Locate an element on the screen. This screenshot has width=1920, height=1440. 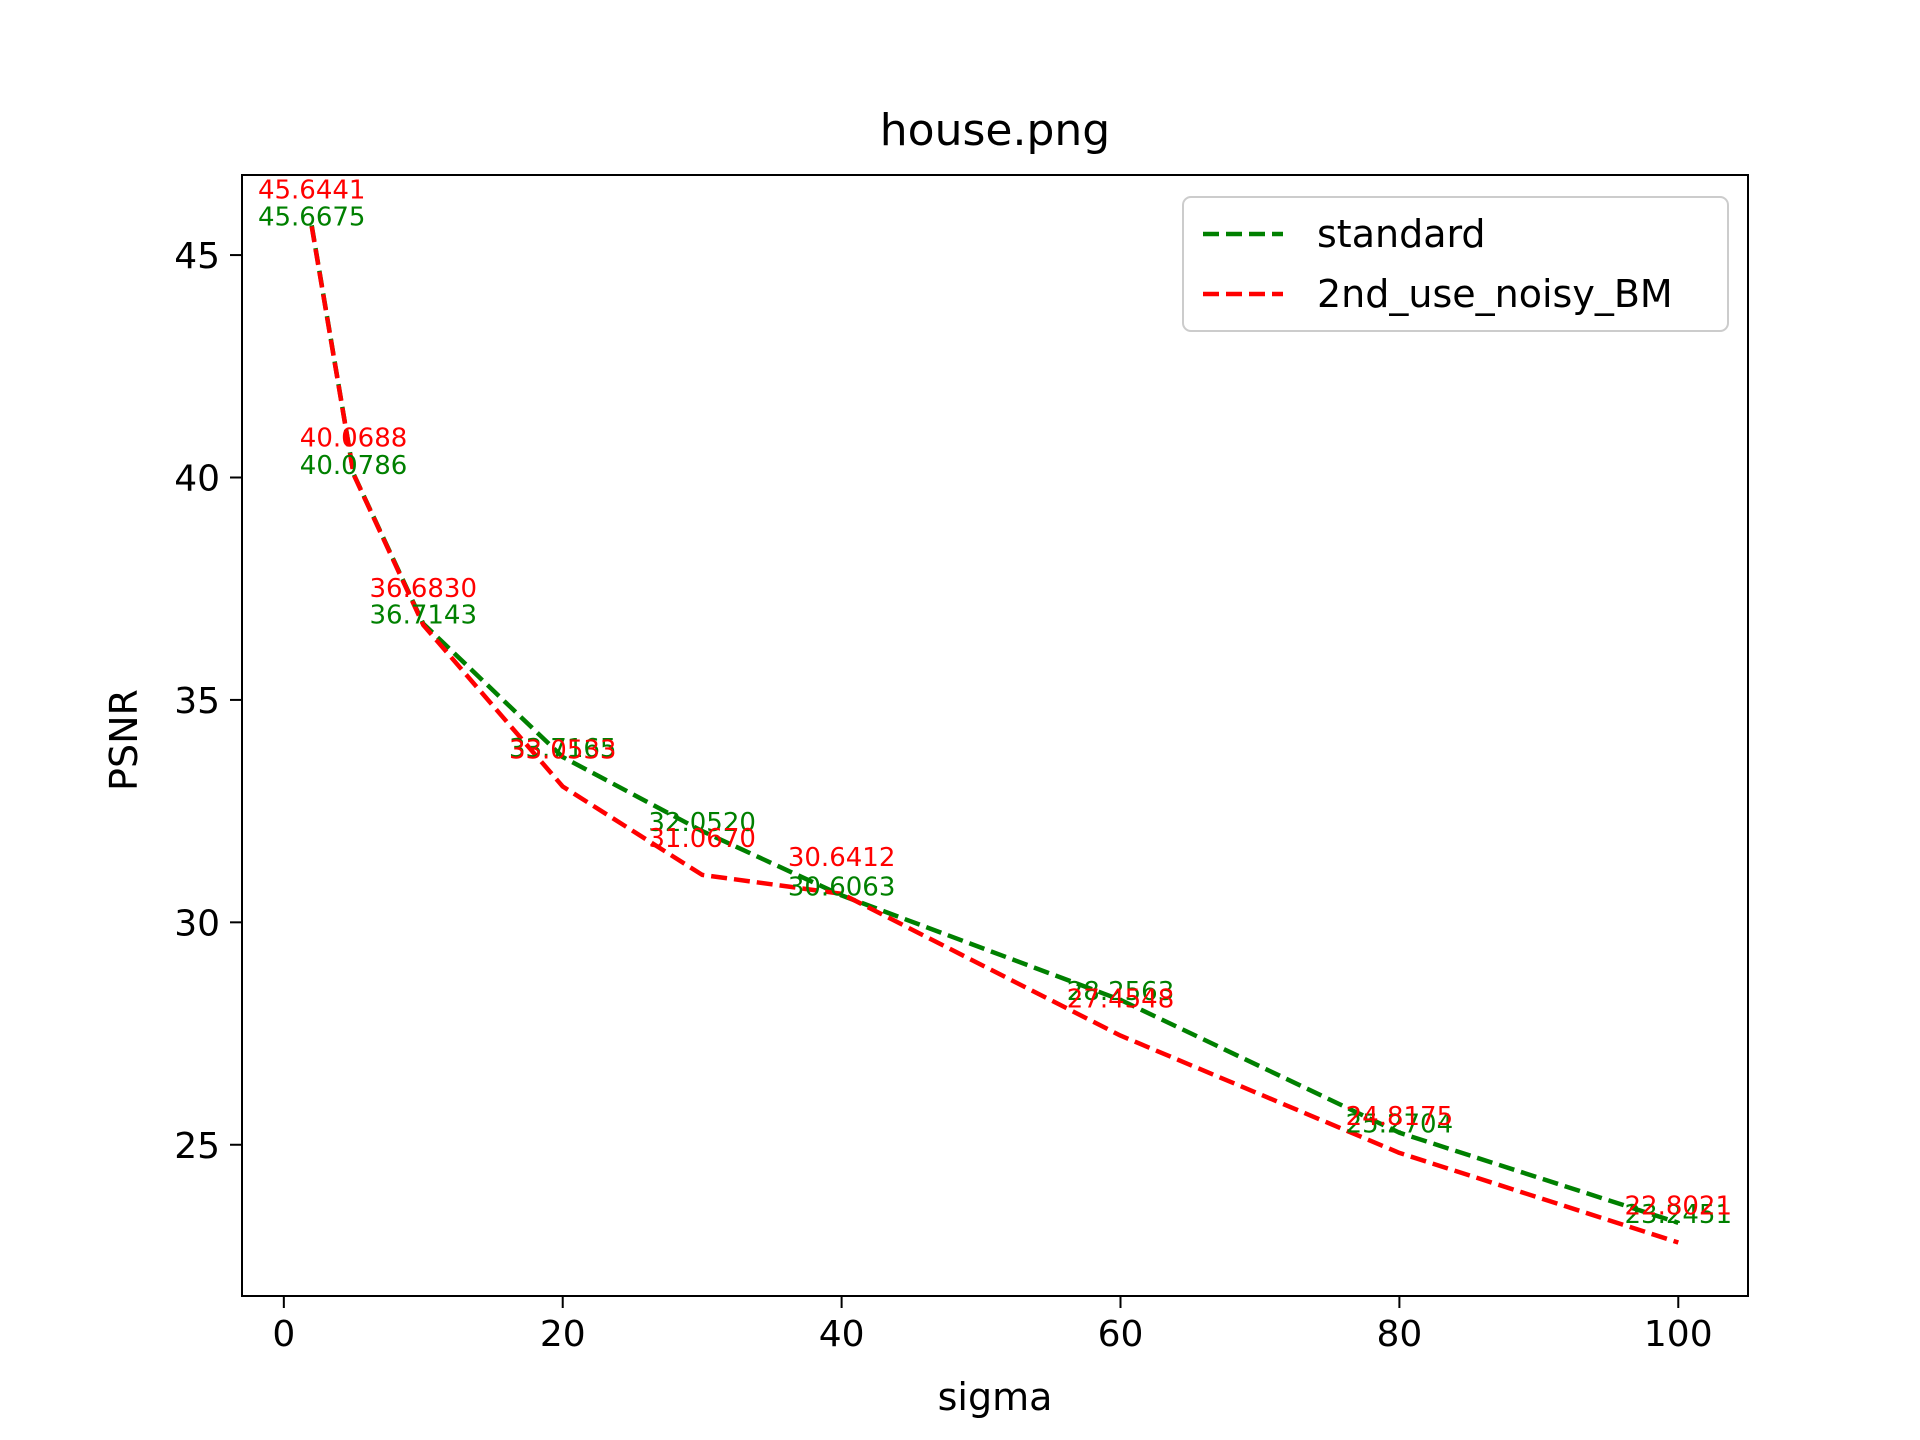
legend-box is located at coordinates (1455, 264).